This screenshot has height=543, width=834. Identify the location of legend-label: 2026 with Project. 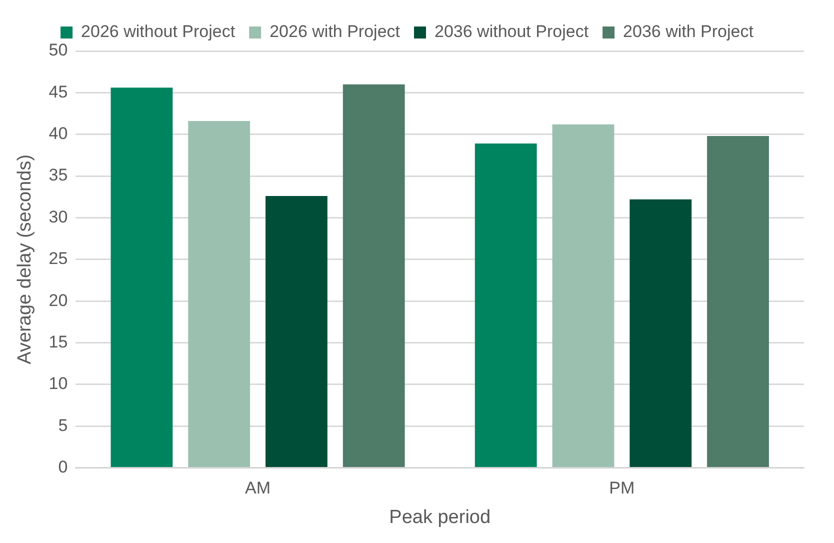
(335, 32).